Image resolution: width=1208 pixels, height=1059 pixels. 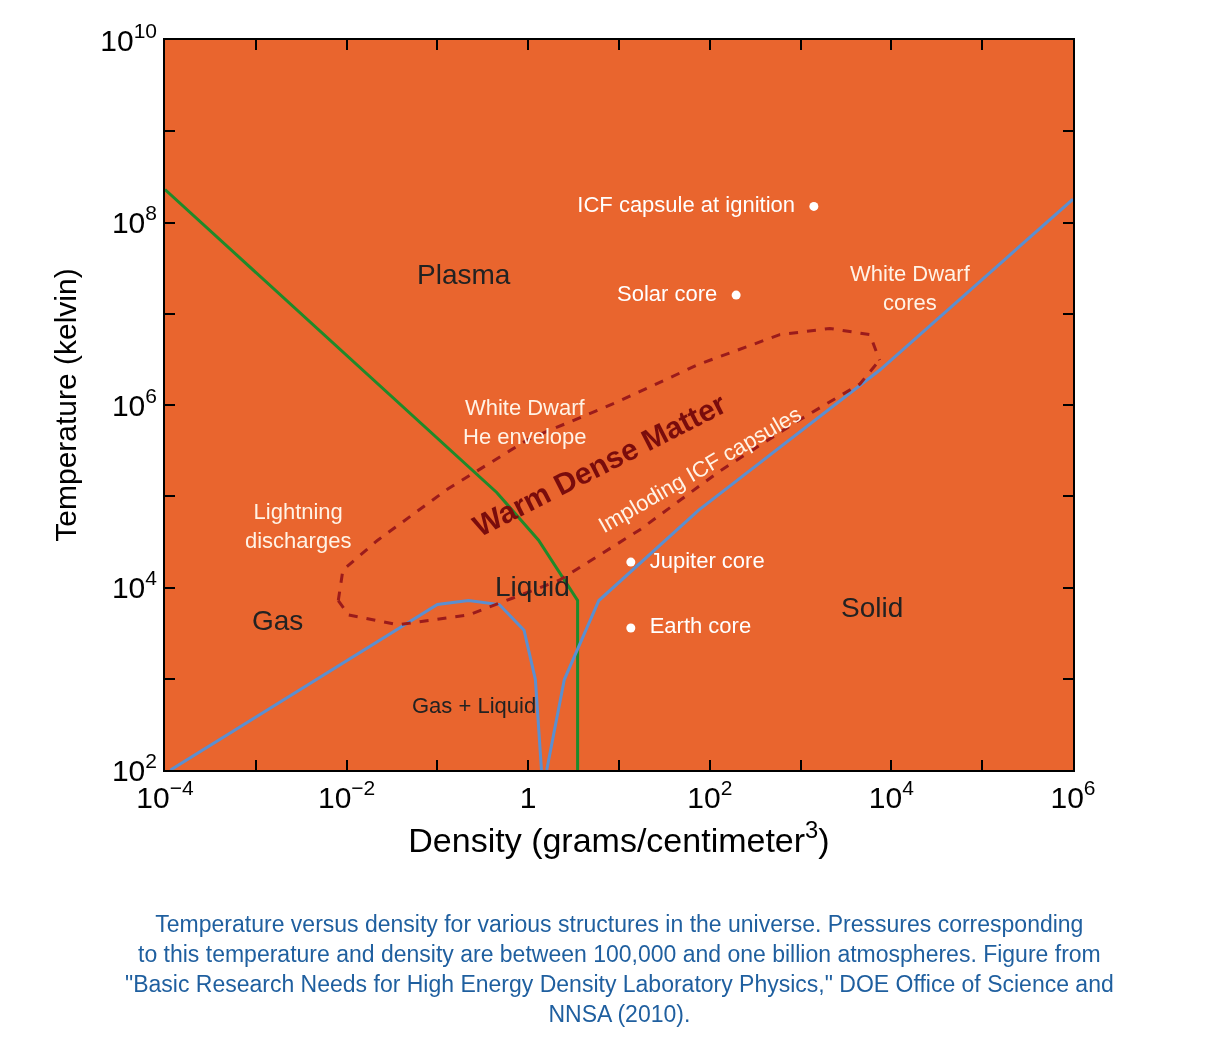 What do you see at coordinates (134, 220) in the screenshot?
I see `y-tick-label: 10$^{8}$` at bounding box center [134, 220].